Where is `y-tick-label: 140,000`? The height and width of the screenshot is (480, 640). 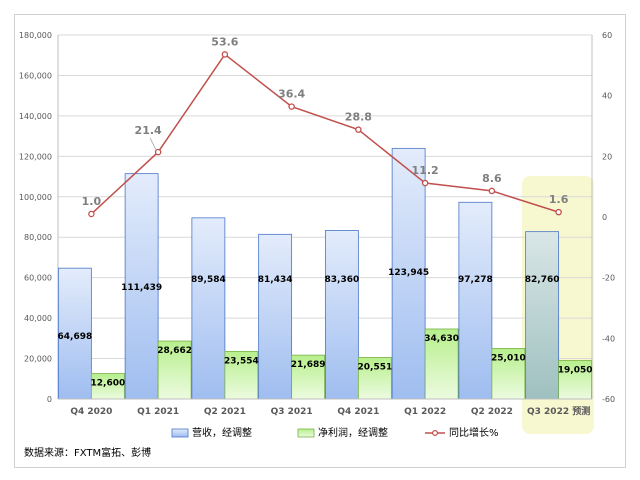
y-tick-label: 140,000 is located at coordinates (35, 116).